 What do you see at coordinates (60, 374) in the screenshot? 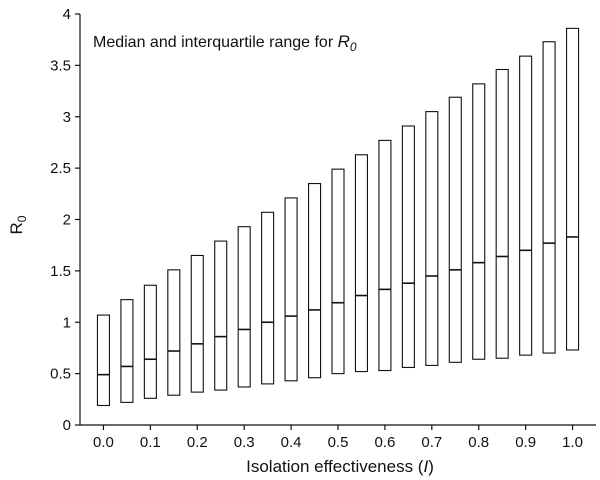
I see `y-tick-label: 0.5` at bounding box center [60, 374].